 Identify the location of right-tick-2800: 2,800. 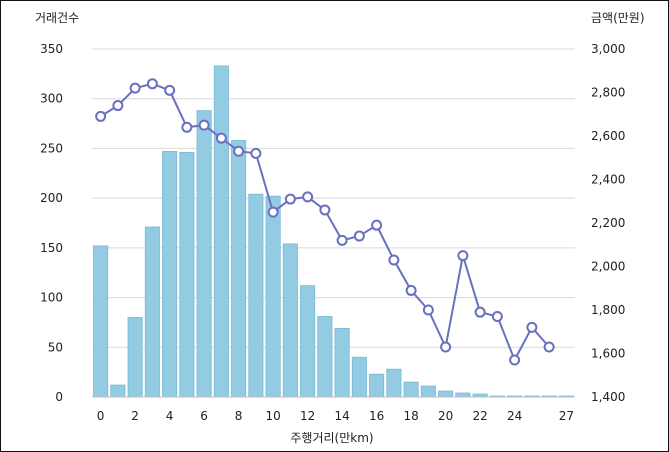
(608, 93).